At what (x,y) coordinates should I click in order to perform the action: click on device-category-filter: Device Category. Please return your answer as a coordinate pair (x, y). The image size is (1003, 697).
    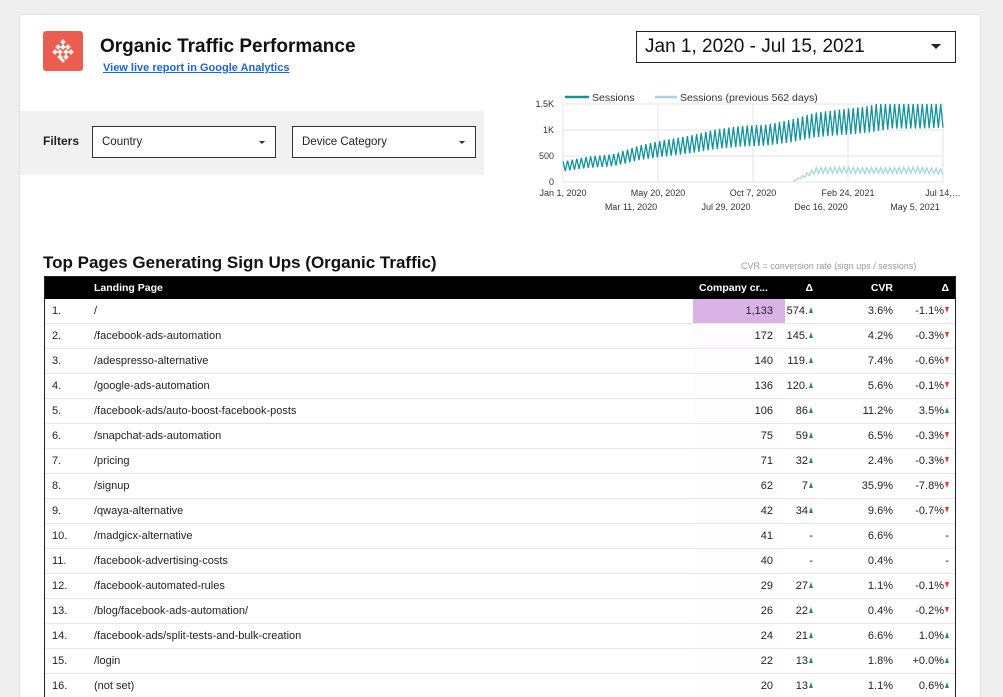
    Looking at the image, I should click on (384, 142).